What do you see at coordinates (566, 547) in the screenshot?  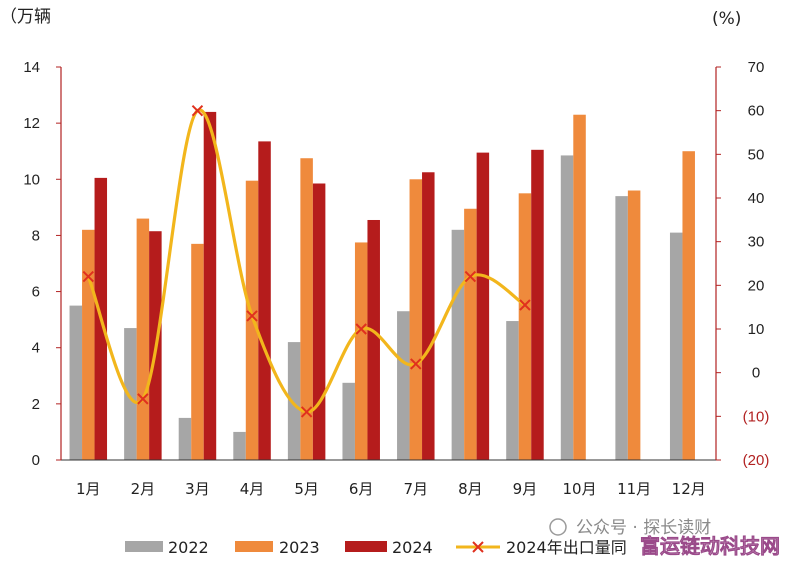 I see `legend-label-yoy: 2024年出口量同` at bounding box center [566, 547].